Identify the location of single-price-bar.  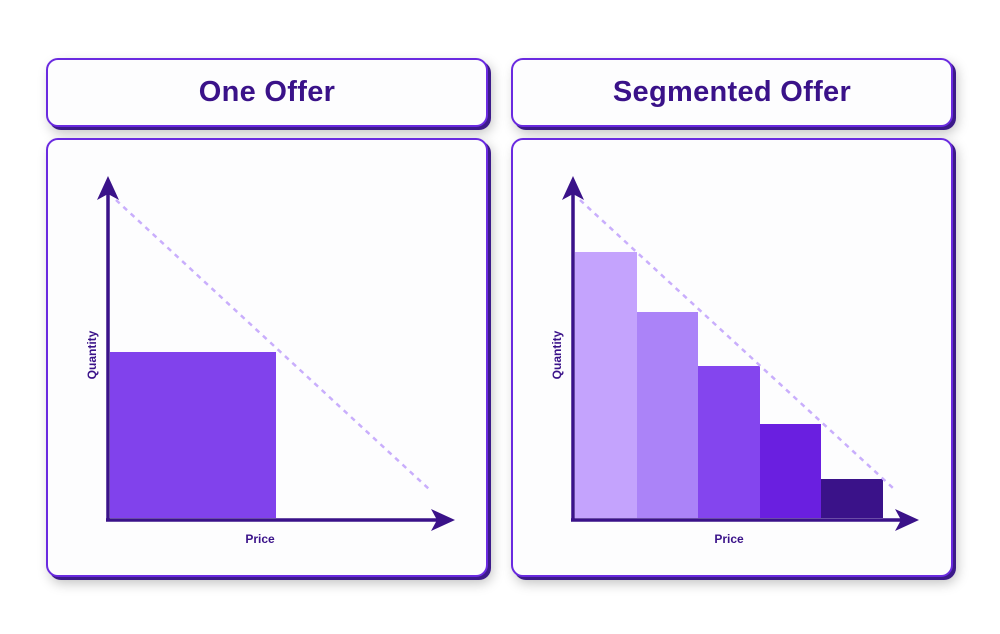
(193, 435).